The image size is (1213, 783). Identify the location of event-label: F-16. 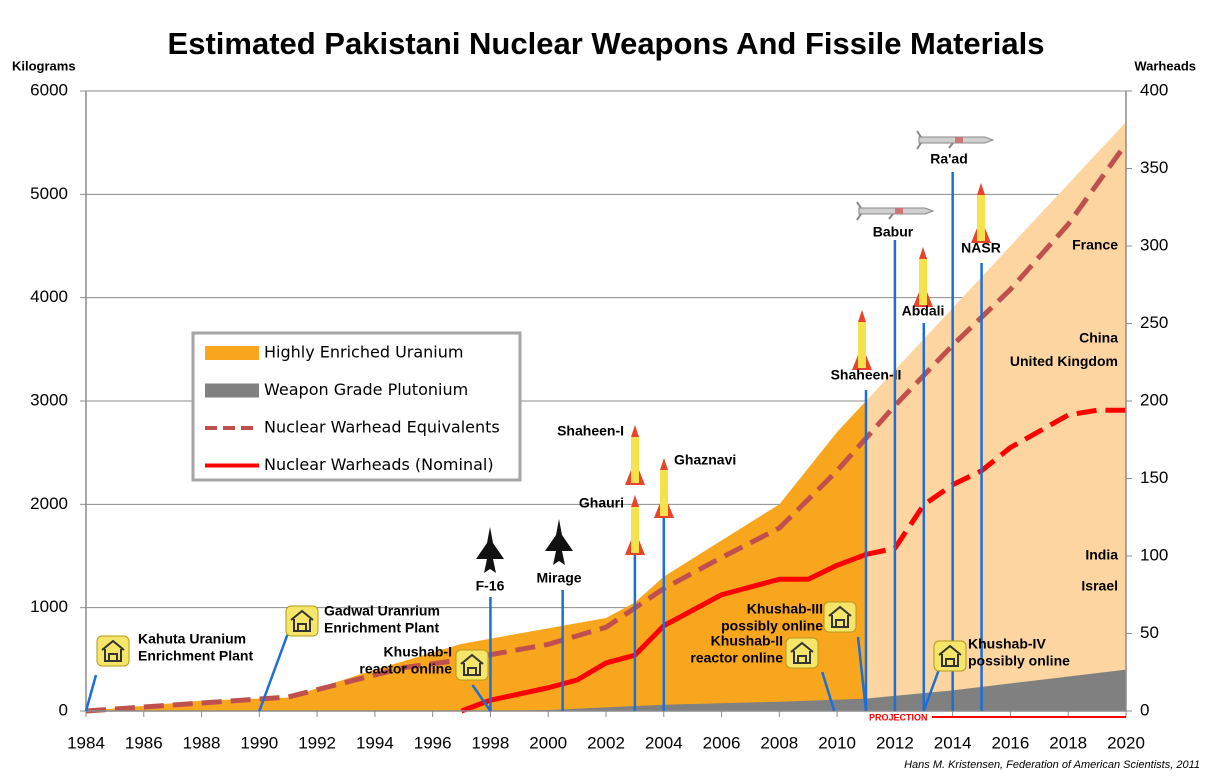
(490, 586).